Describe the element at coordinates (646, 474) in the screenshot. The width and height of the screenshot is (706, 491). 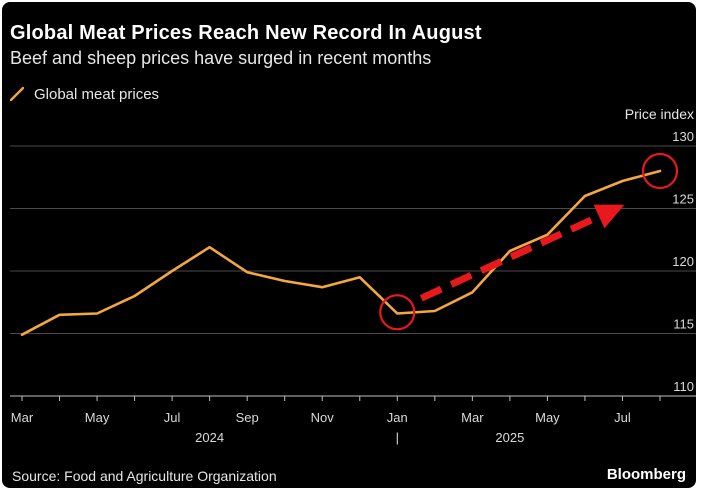
I see `brand-logo: Bloomberg` at that location.